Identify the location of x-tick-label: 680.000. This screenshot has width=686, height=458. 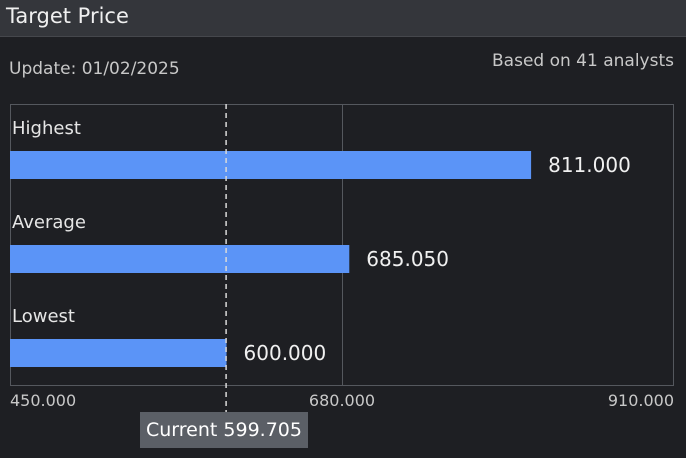
(342, 400).